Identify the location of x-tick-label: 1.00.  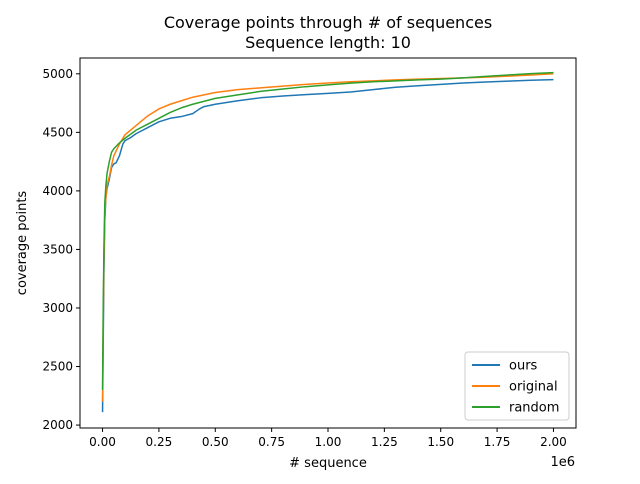
(328, 442).